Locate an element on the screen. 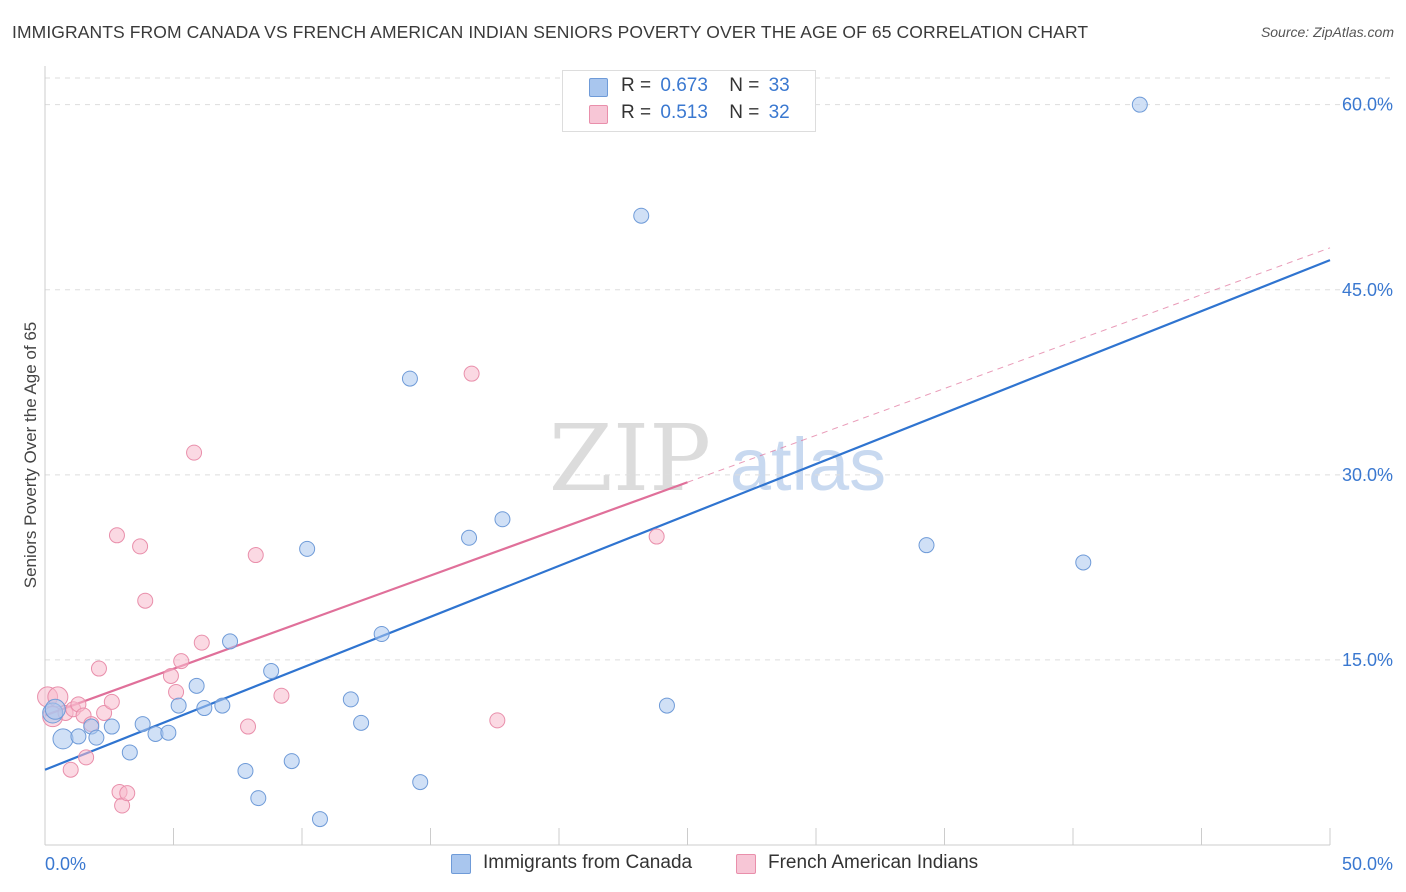  legend-swatch-blue is located at coordinates (598, 87).